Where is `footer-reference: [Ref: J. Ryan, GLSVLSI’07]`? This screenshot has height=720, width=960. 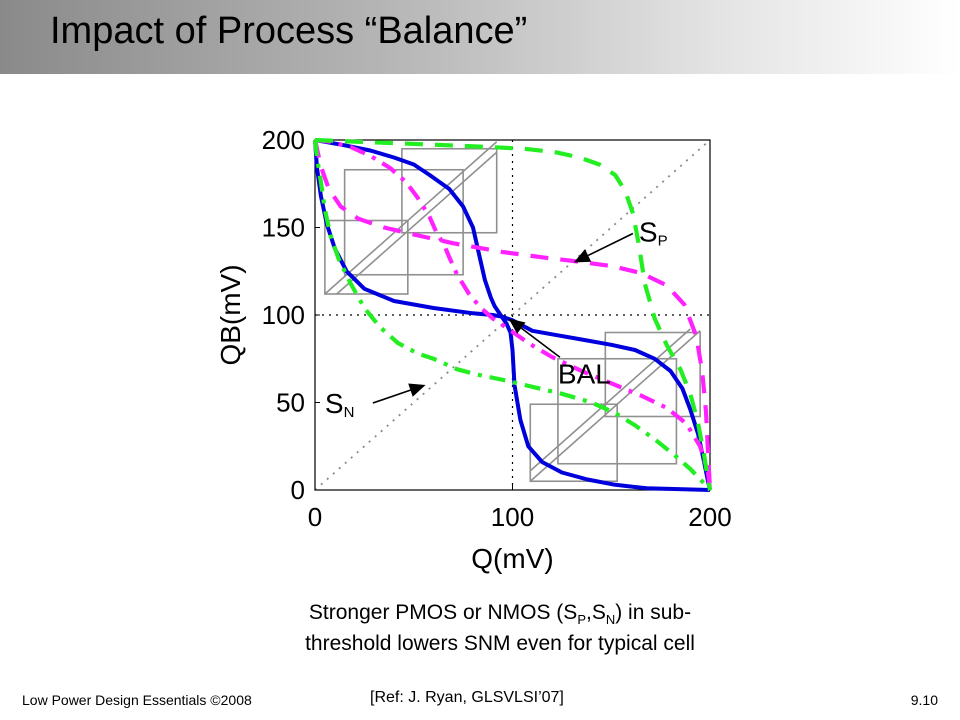
footer-reference: [Ref: J. Ryan, GLSVLSI’07] is located at coordinates (467, 697).